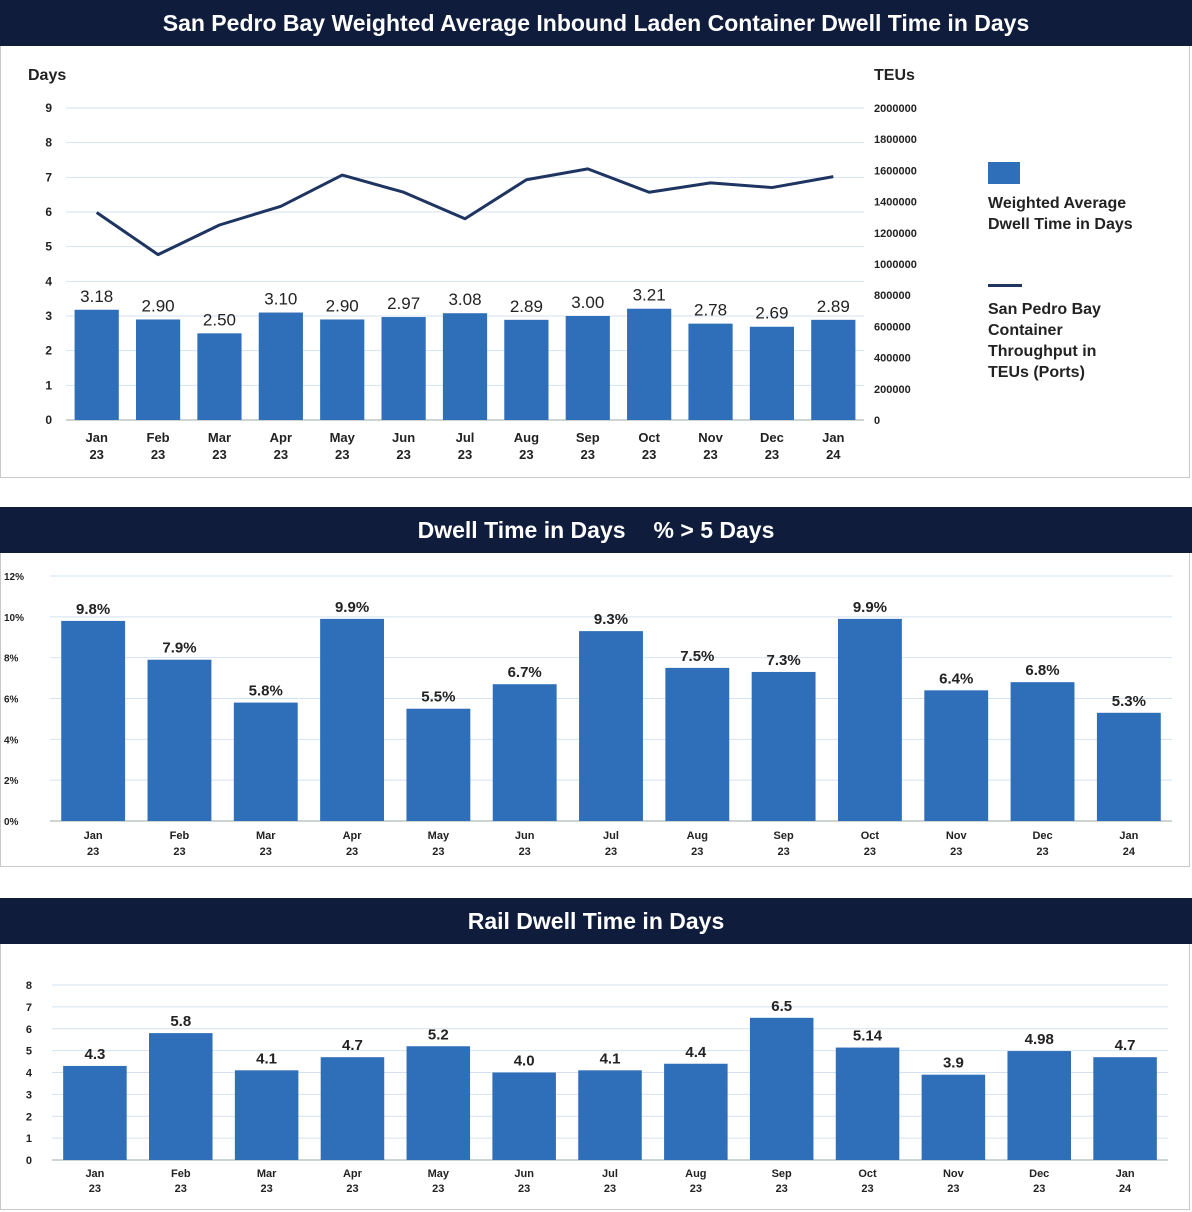 This screenshot has width=1192, height=1212. Describe the element at coordinates (439, 1174) in the screenshot. I see `x-tick-month: May` at that location.